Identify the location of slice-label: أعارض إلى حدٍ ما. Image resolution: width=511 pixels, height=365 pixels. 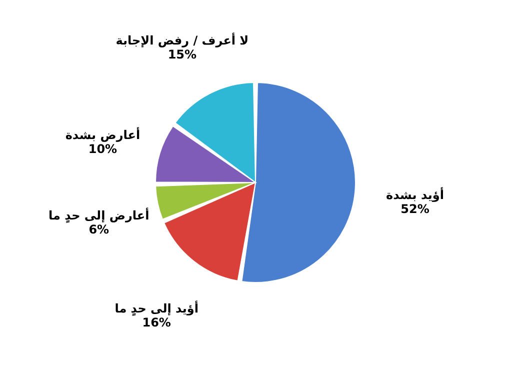
(99, 215).